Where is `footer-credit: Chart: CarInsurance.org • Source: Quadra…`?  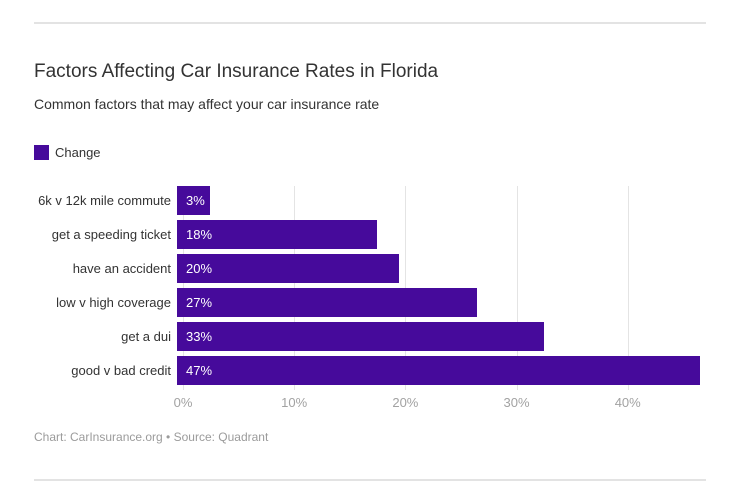
footer-credit: Chart: CarInsurance.org • Source: Quadra… is located at coordinates (151, 437).